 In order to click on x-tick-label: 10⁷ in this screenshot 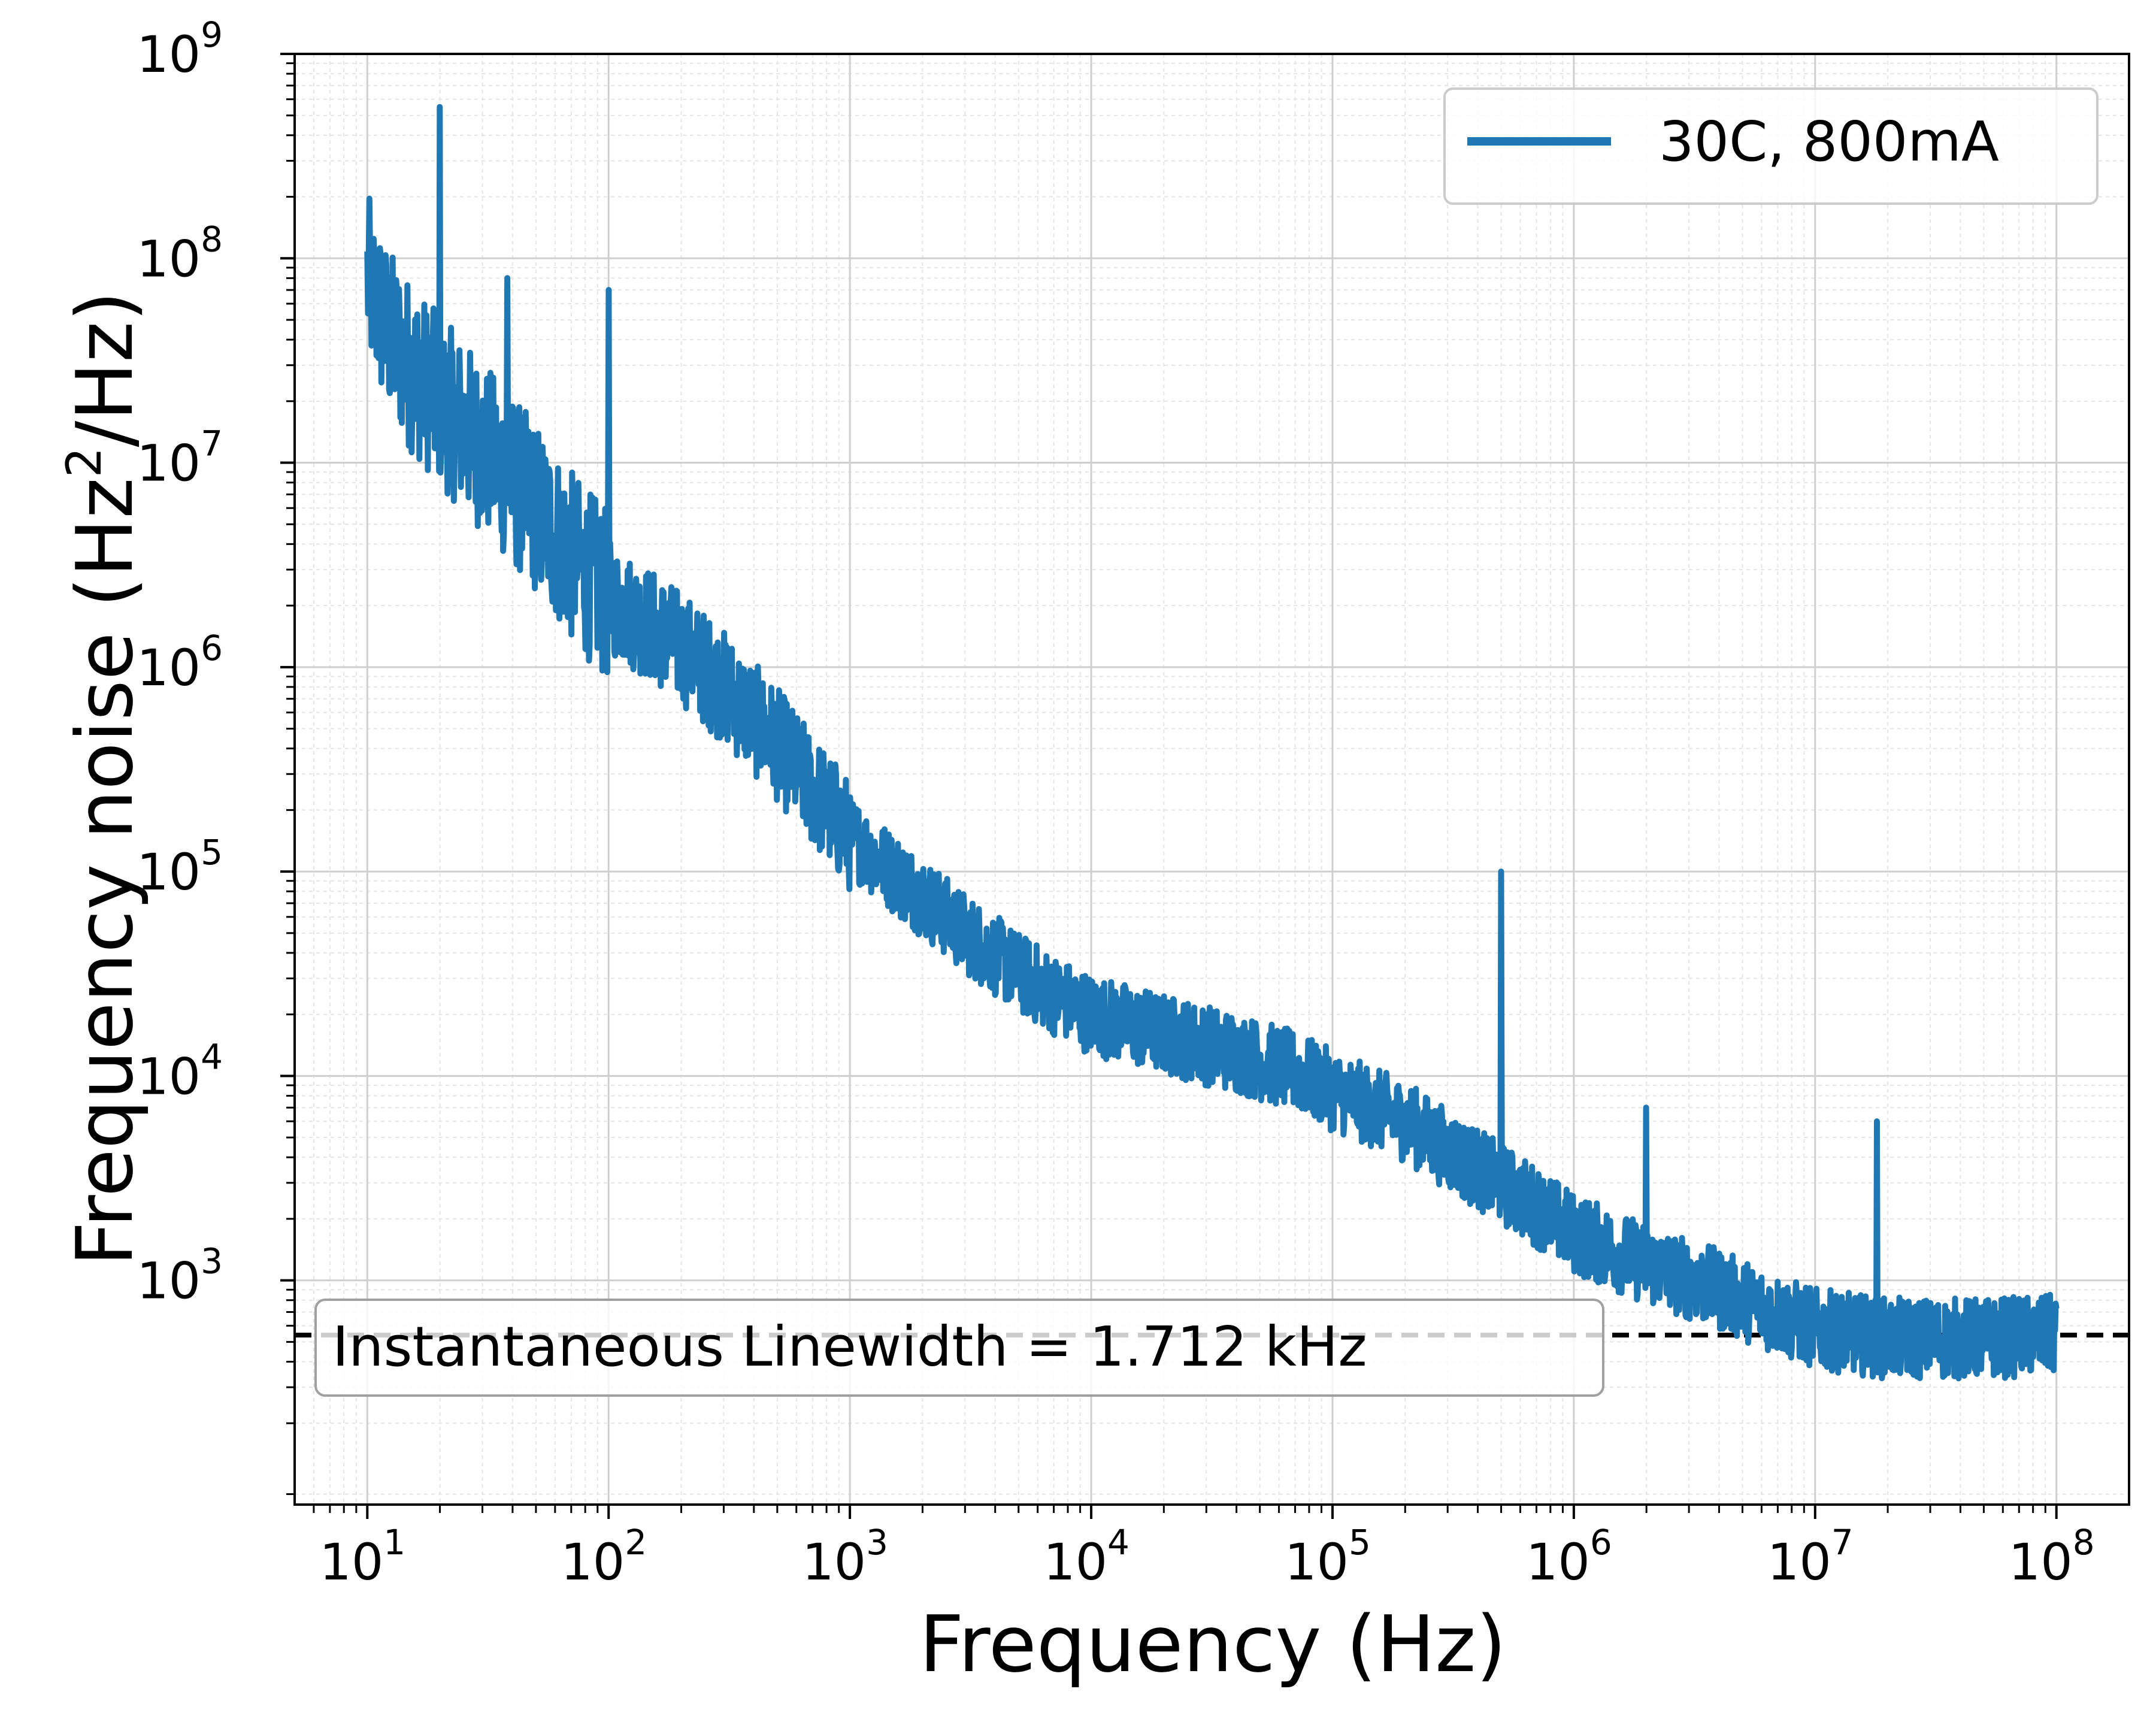, I will do `click(1810, 1557)`.